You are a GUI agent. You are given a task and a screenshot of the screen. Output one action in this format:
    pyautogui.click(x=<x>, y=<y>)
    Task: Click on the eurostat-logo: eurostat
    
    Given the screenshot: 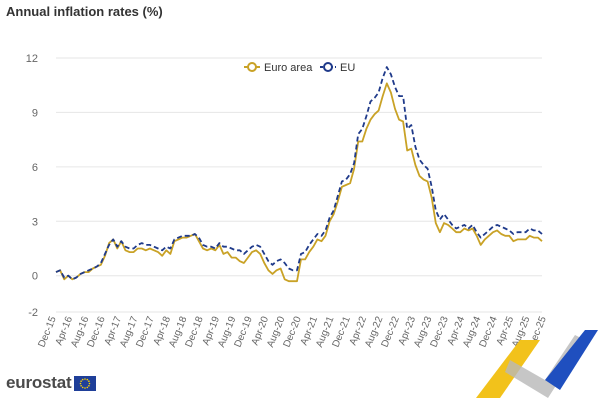 What is the action you would take?
    pyautogui.click(x=51, y=383)
    